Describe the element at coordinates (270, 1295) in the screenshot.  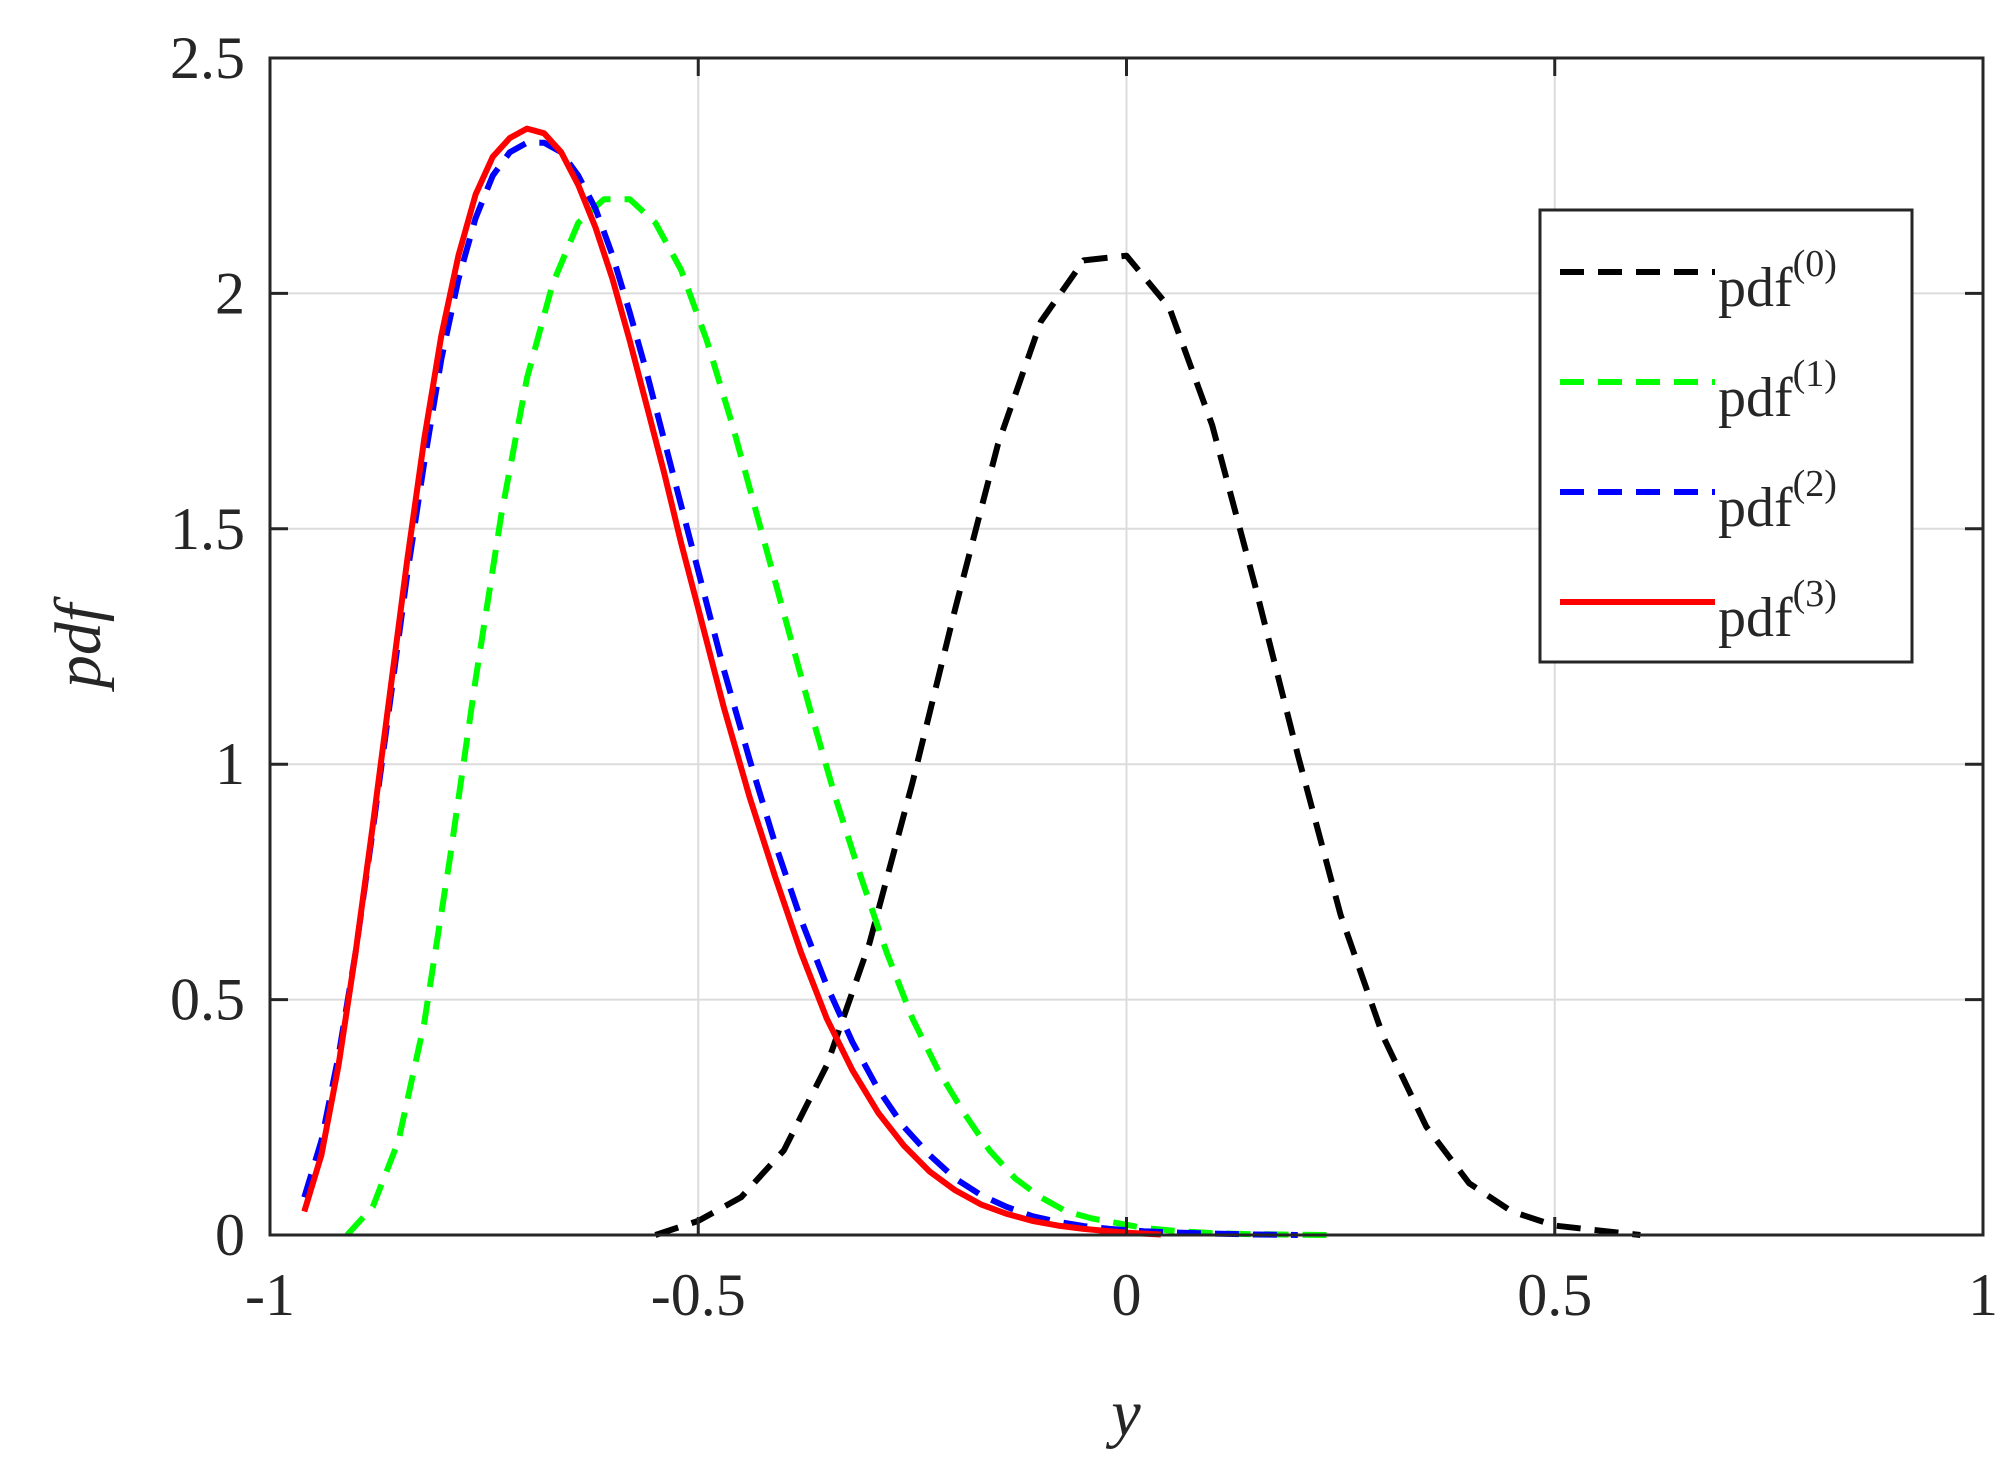
I see `x-tick-label: -1` at that location.